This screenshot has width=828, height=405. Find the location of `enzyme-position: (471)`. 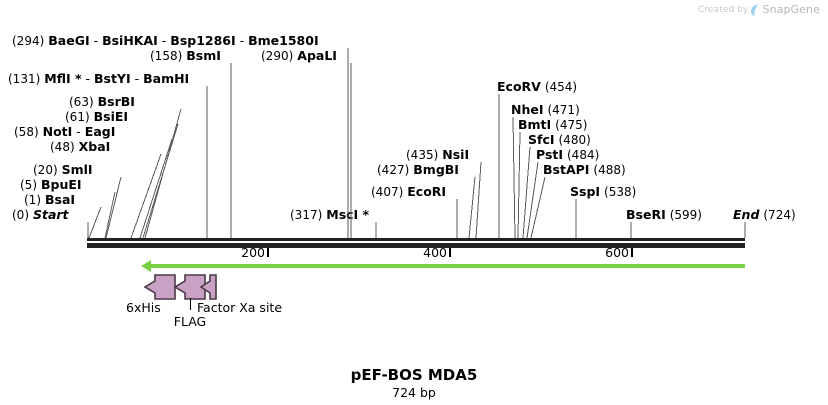

enzyme-position: (471) is located at coordinates (563, 110).